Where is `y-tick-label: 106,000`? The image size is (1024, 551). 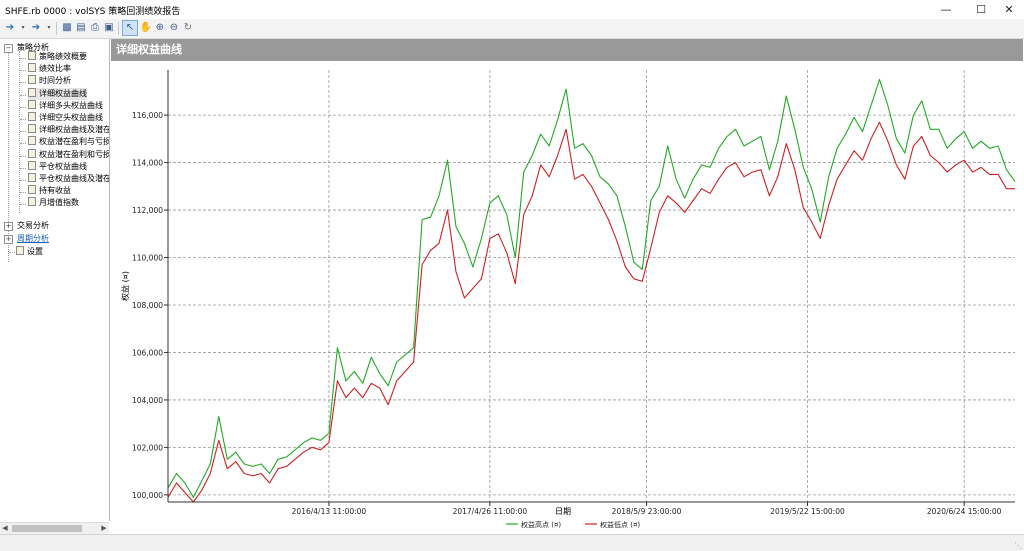 y-tick-label: 106,000 is located at coordinates (147, 352).